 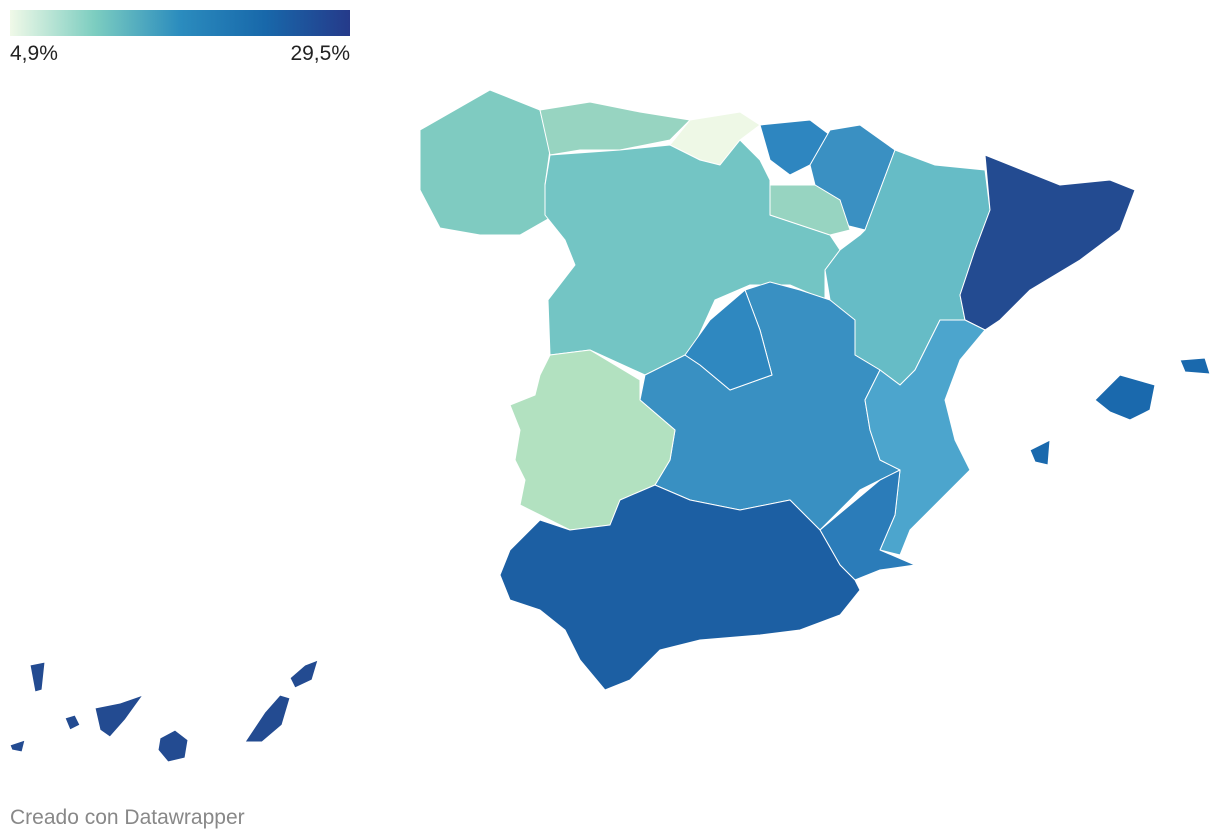 I want to click on footer: Creado con Datawrapper, so click(x=127, y=817).